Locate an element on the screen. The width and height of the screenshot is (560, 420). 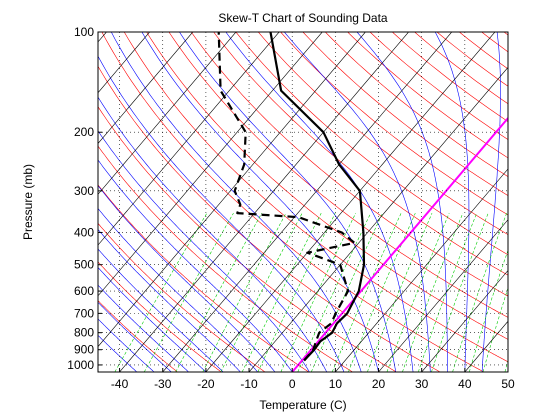
chart-title: Skew-T Chart of Sounding Data is located at coordinates (303, 18).